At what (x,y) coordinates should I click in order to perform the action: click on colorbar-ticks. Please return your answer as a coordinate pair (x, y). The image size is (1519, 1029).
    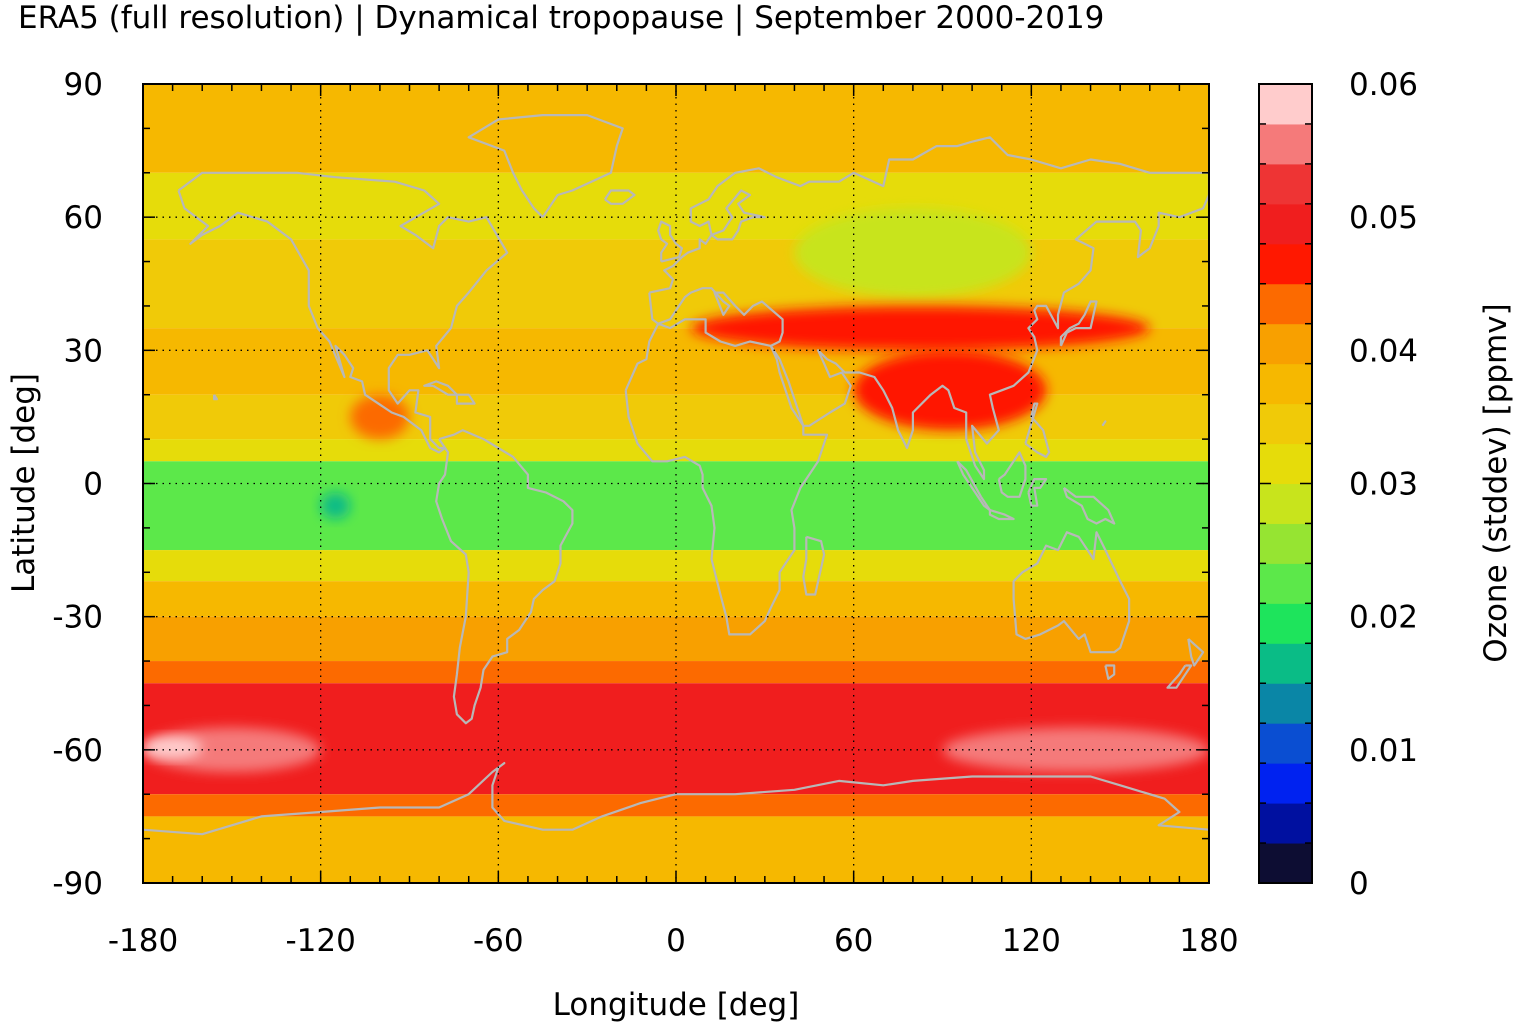
    Looking at the image, I should click on (1285, 463).